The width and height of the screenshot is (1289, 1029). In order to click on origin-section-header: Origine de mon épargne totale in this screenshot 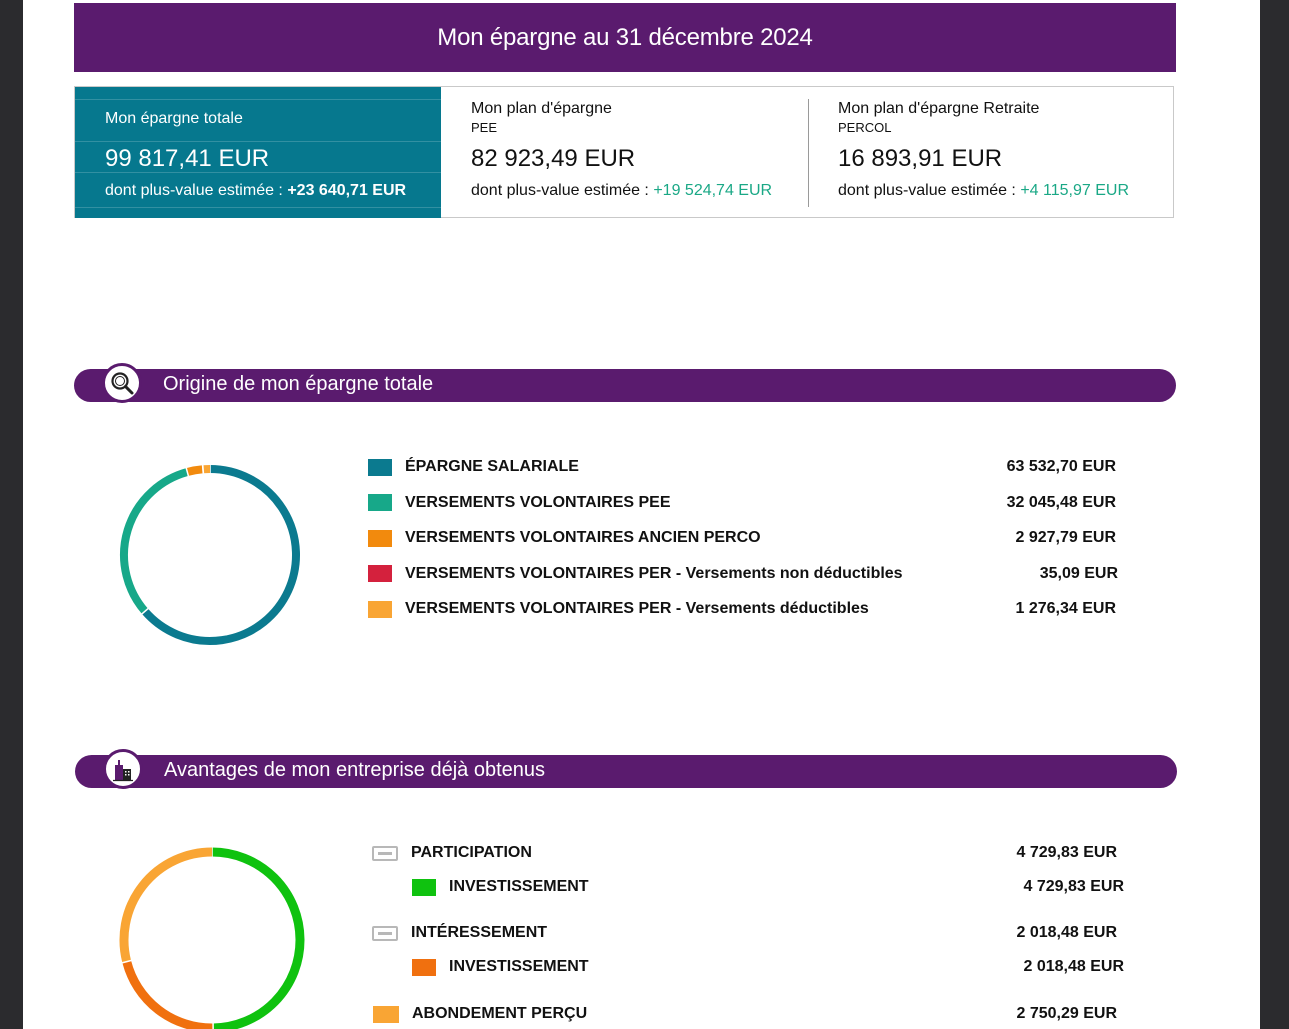, I will do `click(625, 383)`.